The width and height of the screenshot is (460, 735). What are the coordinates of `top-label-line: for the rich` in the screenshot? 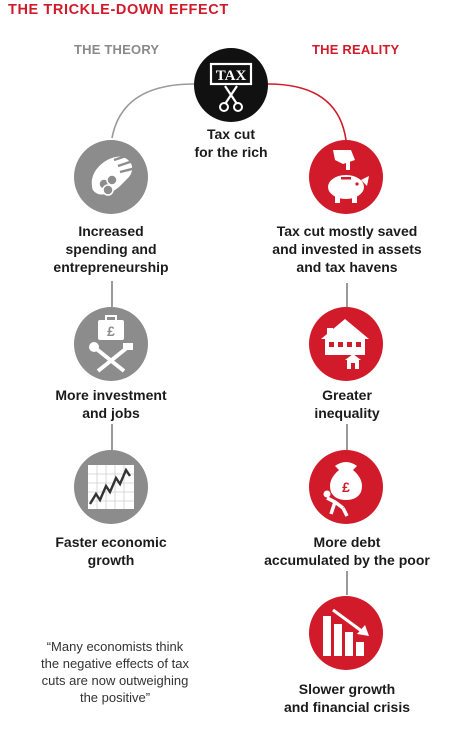 It's located at (231, 152).